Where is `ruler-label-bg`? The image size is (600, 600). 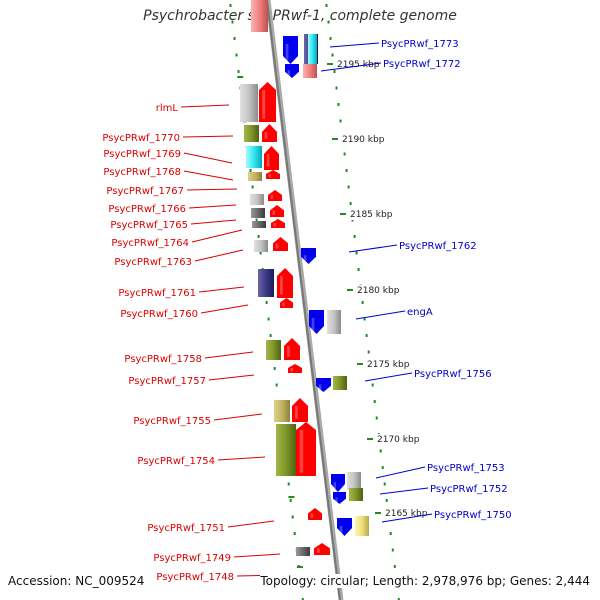 ruler-label-bg is located at coordinates (387, 364).